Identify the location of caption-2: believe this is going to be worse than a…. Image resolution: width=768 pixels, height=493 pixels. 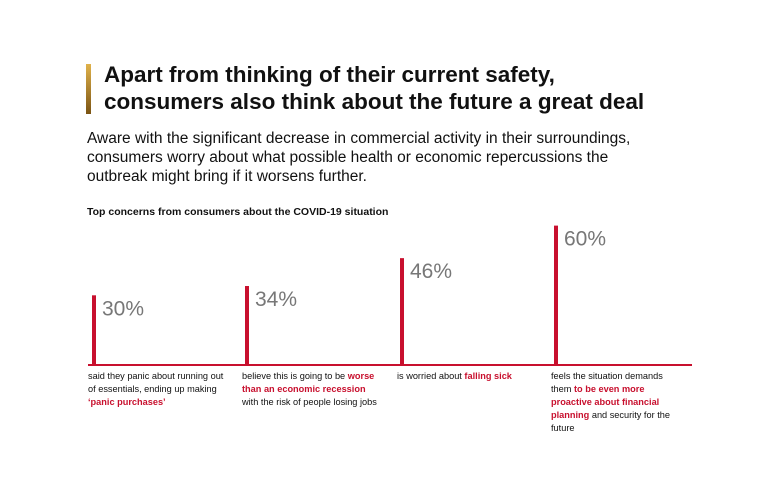
(313, 389).